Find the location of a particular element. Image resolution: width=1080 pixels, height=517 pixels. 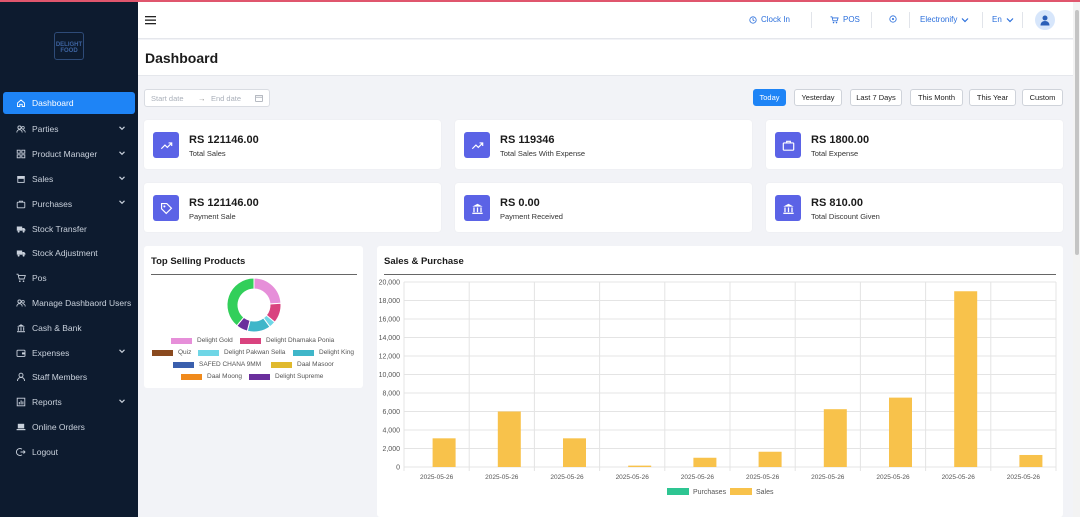

filter-last-7-days-button: Last 7 Days is located at coordinates (876, 97).